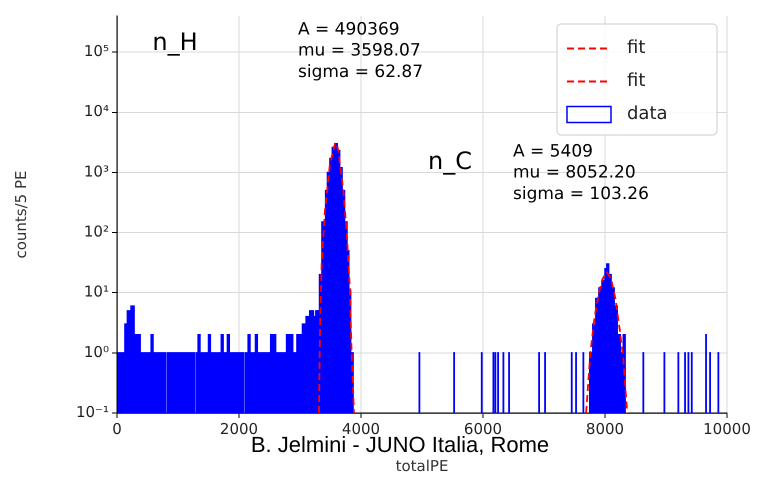 The image size is (758, 477). What do you see at coordinates (96, 171) in the screenshot?
I see `y-tick-label: 10³` at bounding box center [96, 171].